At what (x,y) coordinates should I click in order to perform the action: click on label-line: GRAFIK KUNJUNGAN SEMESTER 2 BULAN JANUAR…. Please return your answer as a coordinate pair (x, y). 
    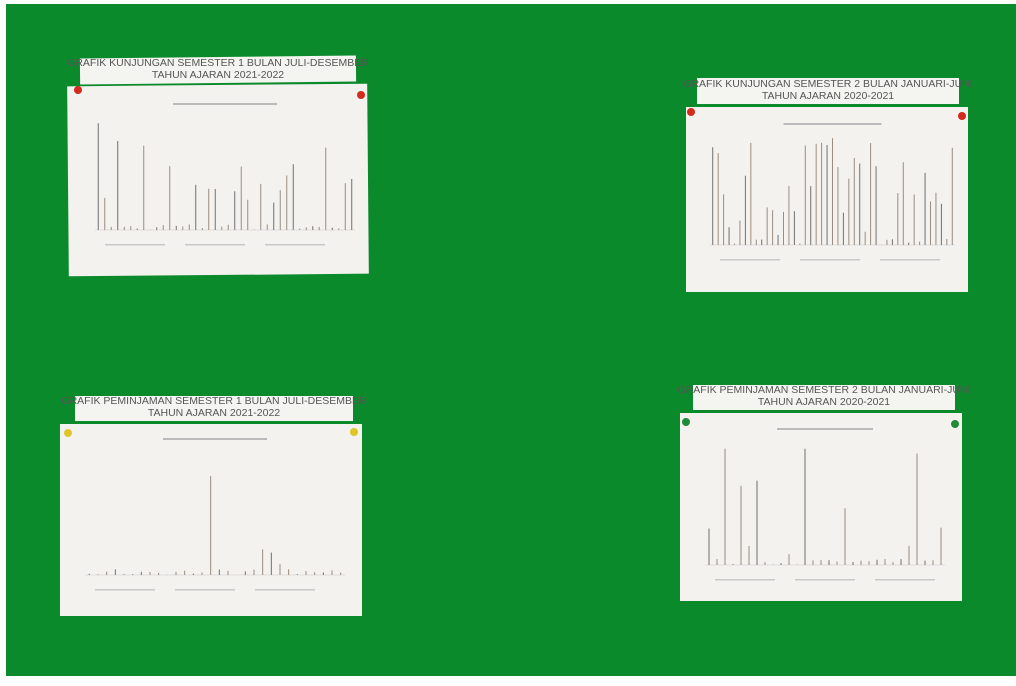
    Looking at the image, I should click on (827, 84).